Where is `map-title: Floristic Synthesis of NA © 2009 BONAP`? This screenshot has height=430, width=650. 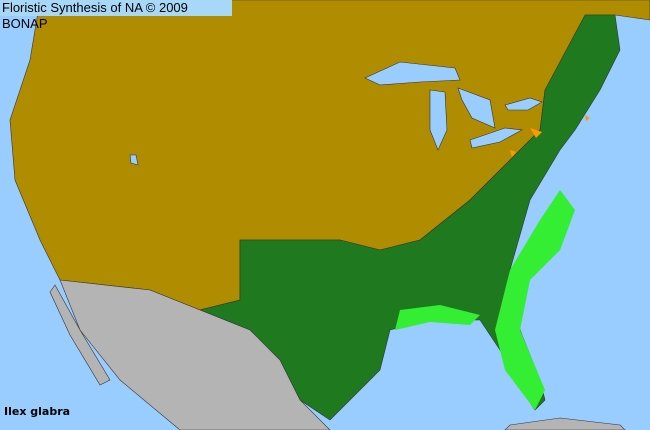 map-title: Floristic Synthesis of NA © 2009 BONAP is located at coordinates (116, 15).